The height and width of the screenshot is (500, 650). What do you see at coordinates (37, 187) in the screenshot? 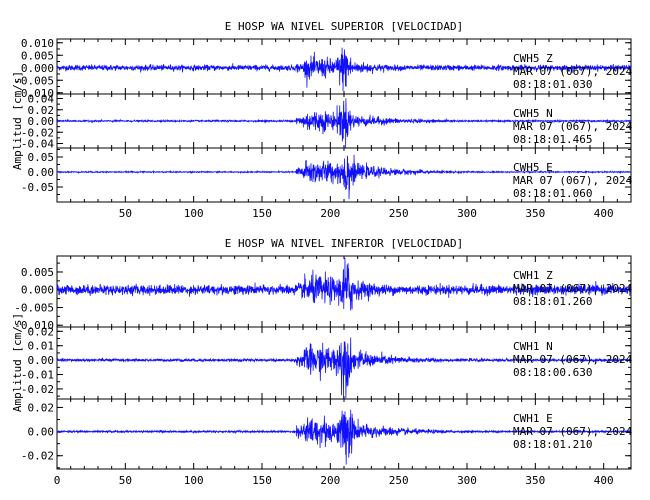
I see `y-tick-label: -0.05` at bounding box center [37, 187].